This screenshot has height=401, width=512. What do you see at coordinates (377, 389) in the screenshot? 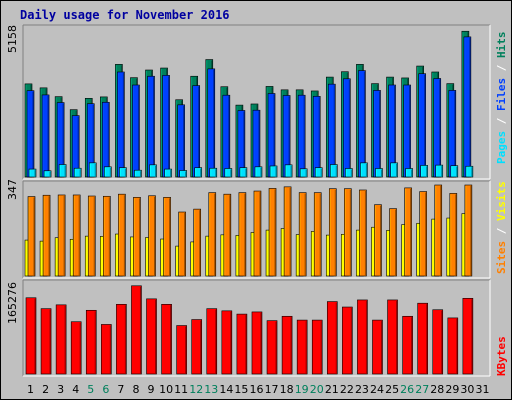
I see `x-tick-label: 24` at bounding box center [377, 389].